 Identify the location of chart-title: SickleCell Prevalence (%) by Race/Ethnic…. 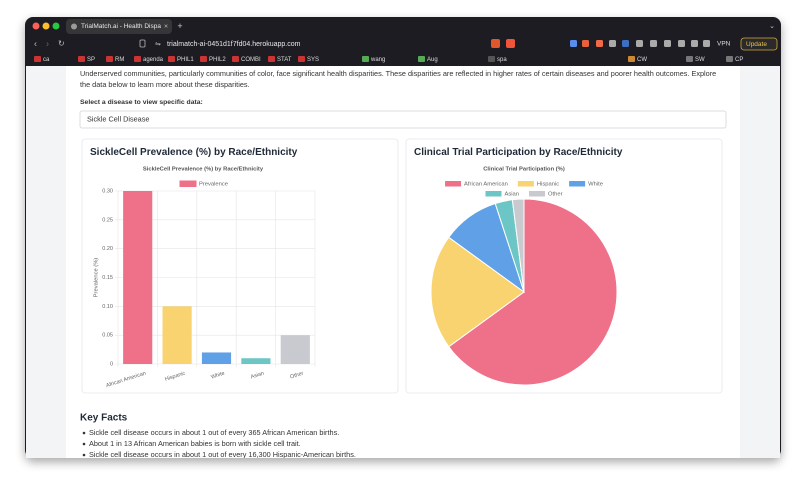
(203, 170).